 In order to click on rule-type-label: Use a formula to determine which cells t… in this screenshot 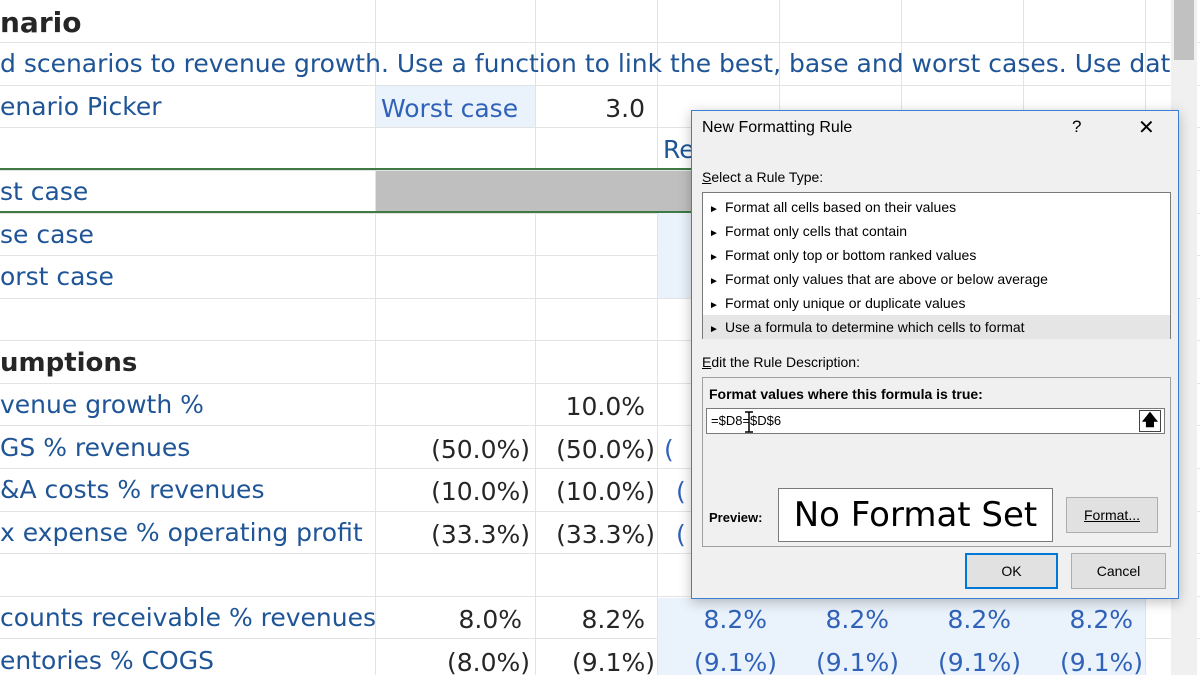, I will do `click(875, 327)`.